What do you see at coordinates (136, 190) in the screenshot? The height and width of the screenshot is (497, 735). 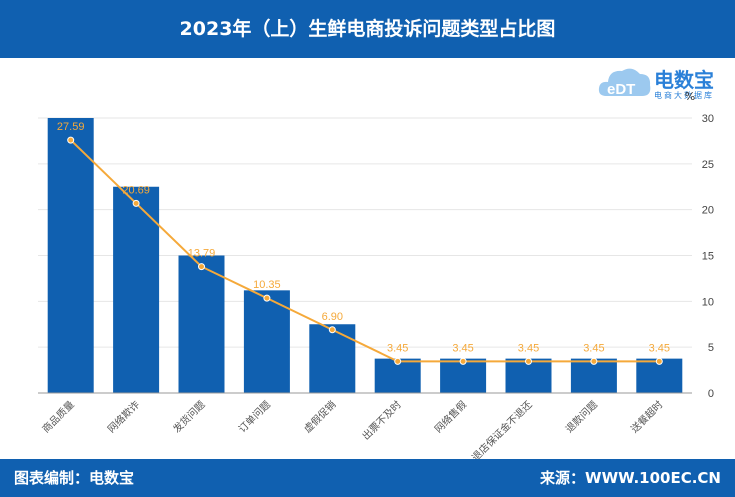 I see `data-label: 20.69` at bounding box center [136, 190].